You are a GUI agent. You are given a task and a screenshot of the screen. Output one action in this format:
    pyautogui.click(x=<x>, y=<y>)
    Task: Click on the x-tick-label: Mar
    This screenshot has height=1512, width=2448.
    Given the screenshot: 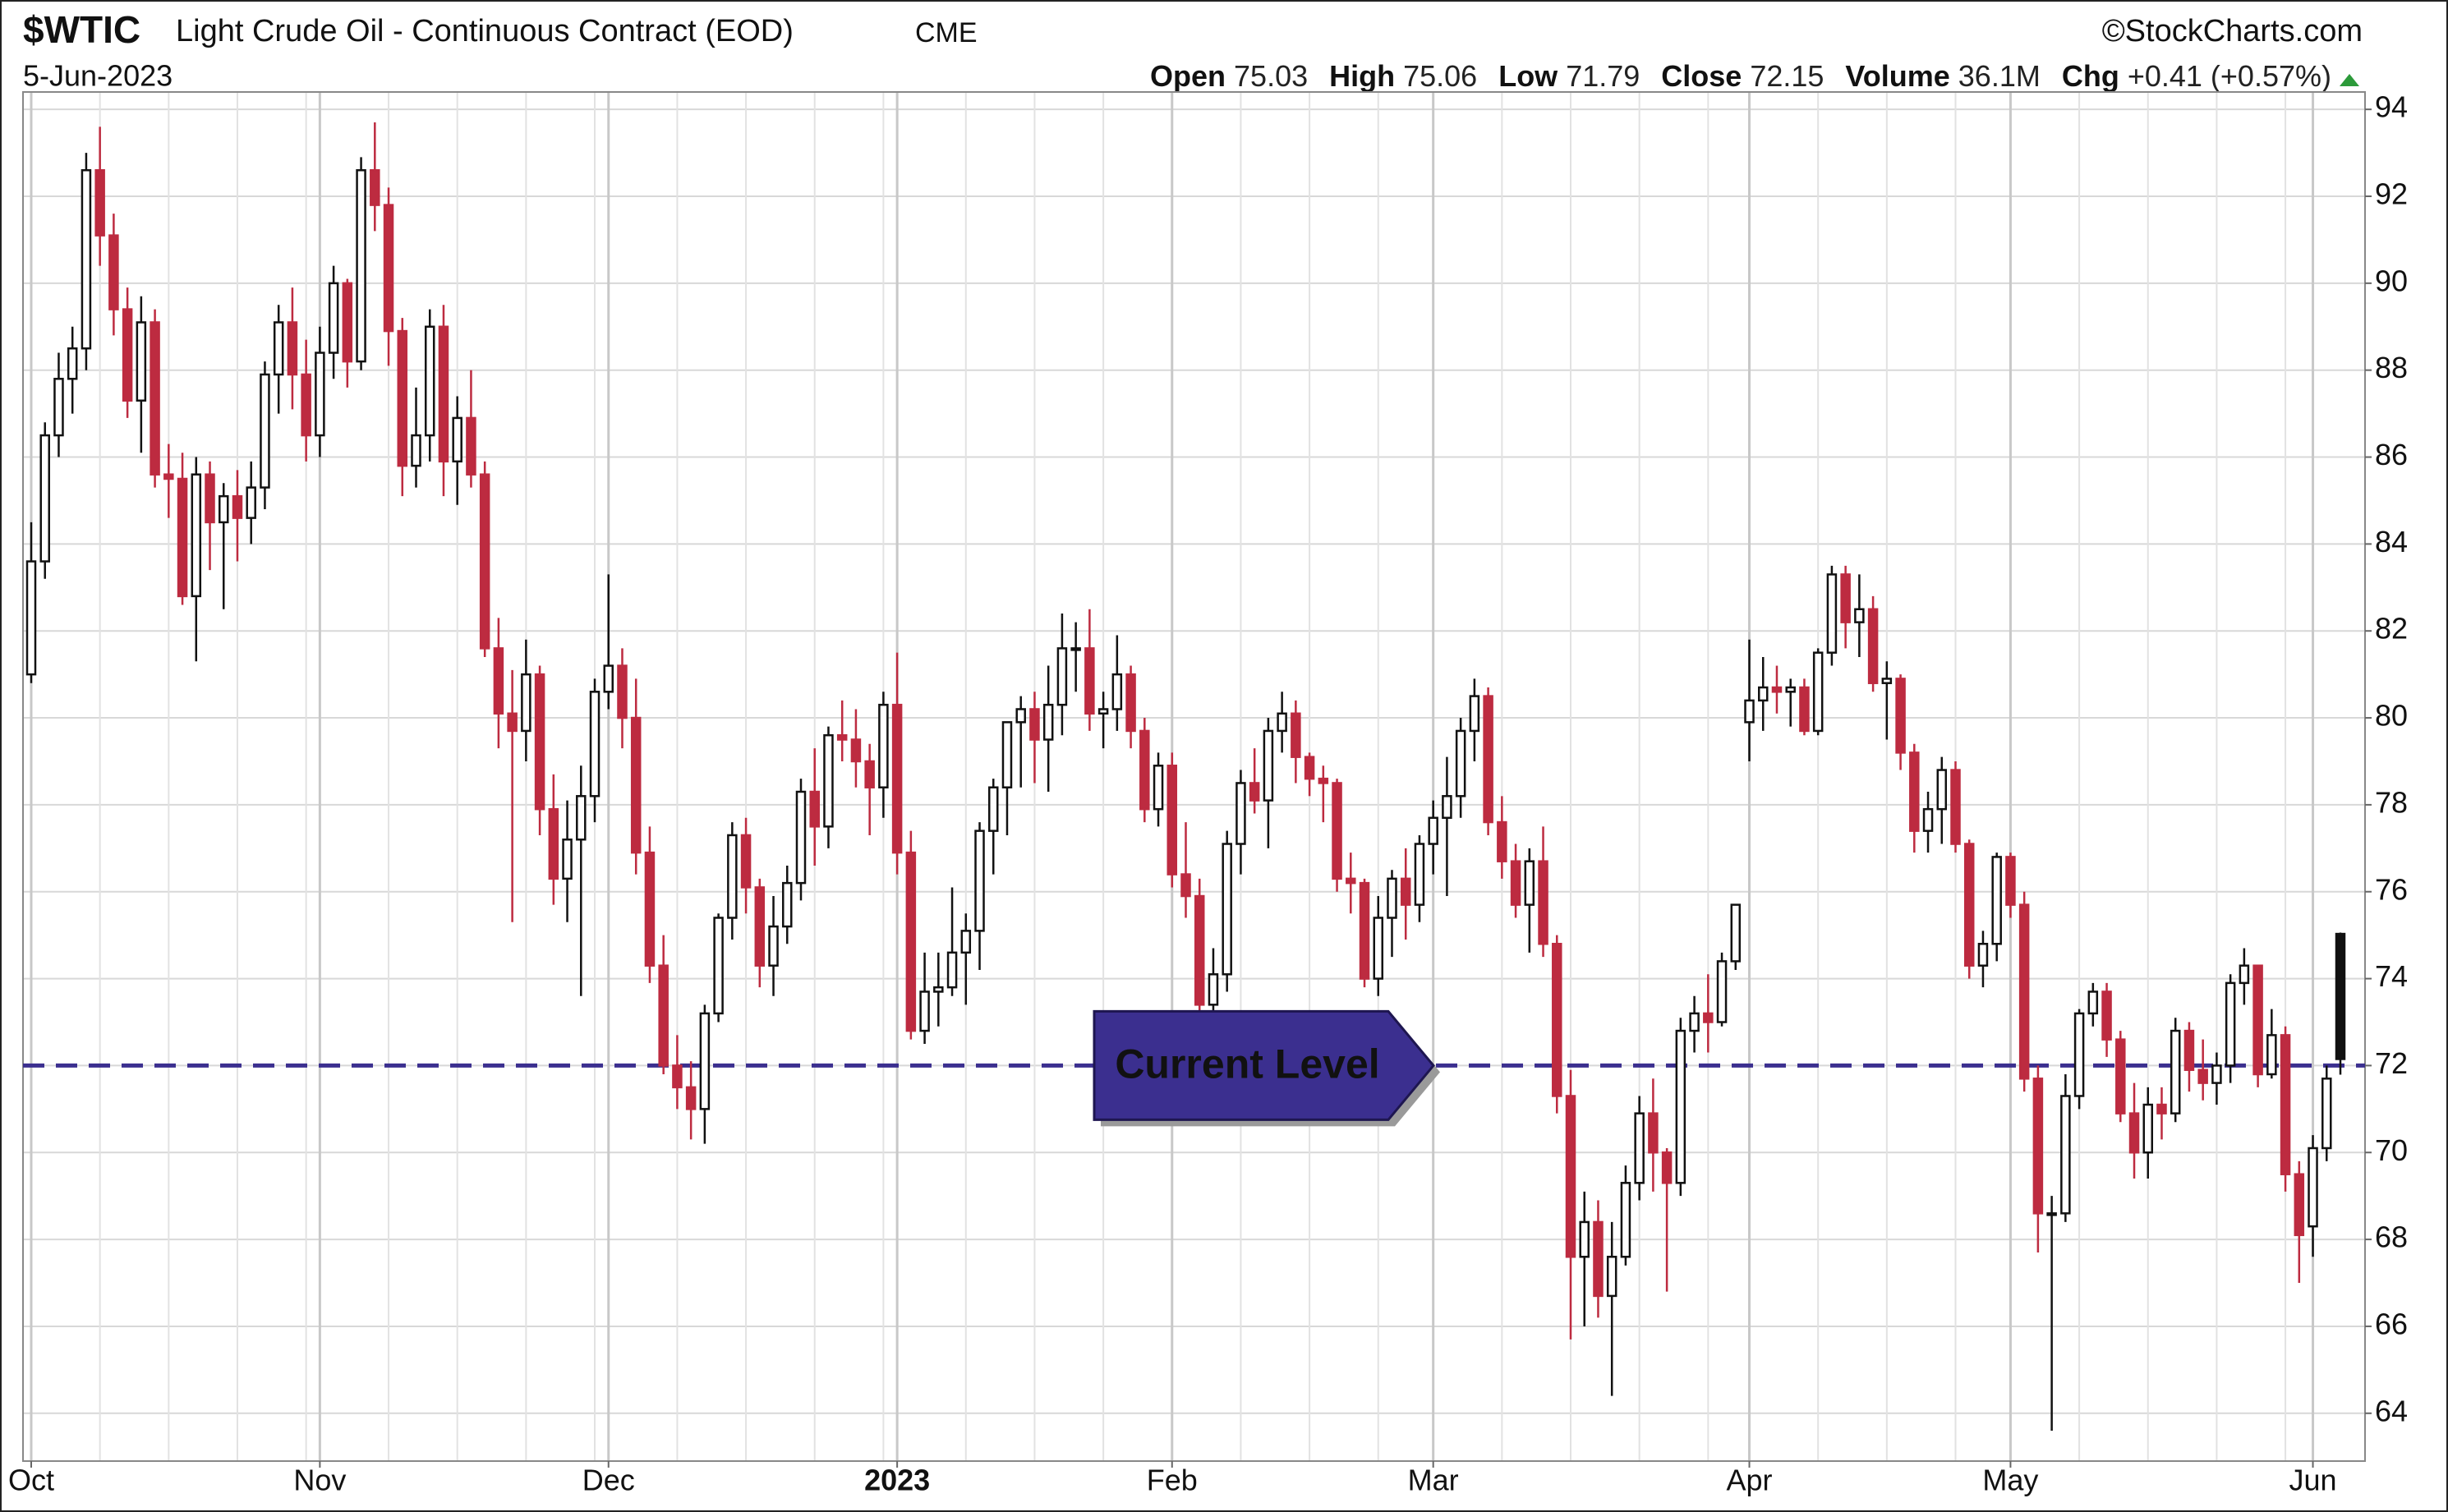 What is the action you would take?
    pyautogui.click(x=1433, y=1480)
    